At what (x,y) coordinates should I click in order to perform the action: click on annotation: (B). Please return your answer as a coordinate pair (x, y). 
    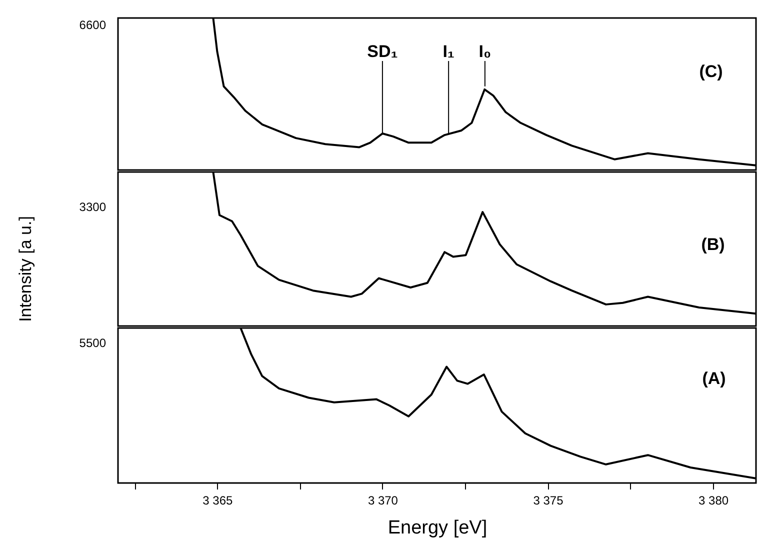
    Looking at the image, I should click on (713, 244).